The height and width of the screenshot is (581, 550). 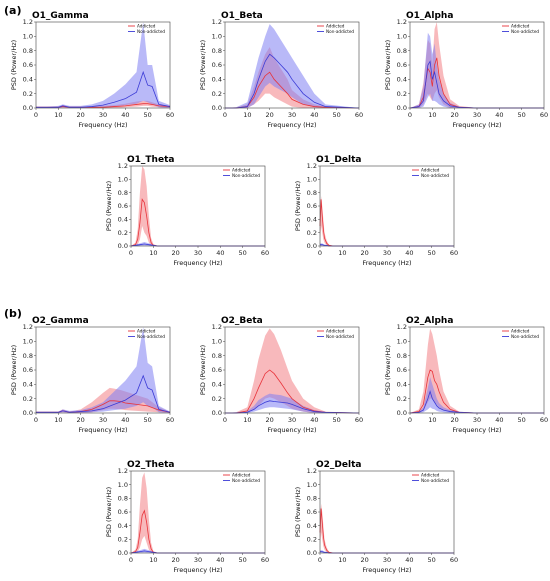 What do you see at coordinates (12, 10) in the screenshot?
I see `panel-label-a: (a)` at bounding box center [12, 10].